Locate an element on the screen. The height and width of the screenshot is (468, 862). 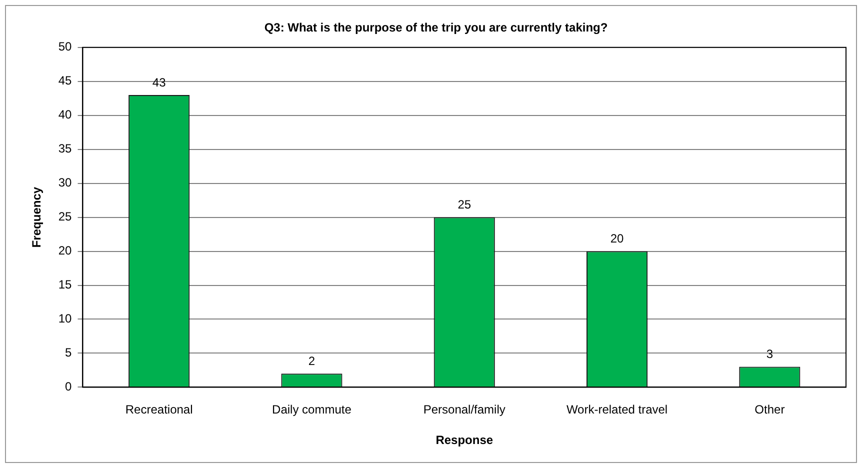
x-tick-label: Work-related travel is located at coordinates (617, 409).